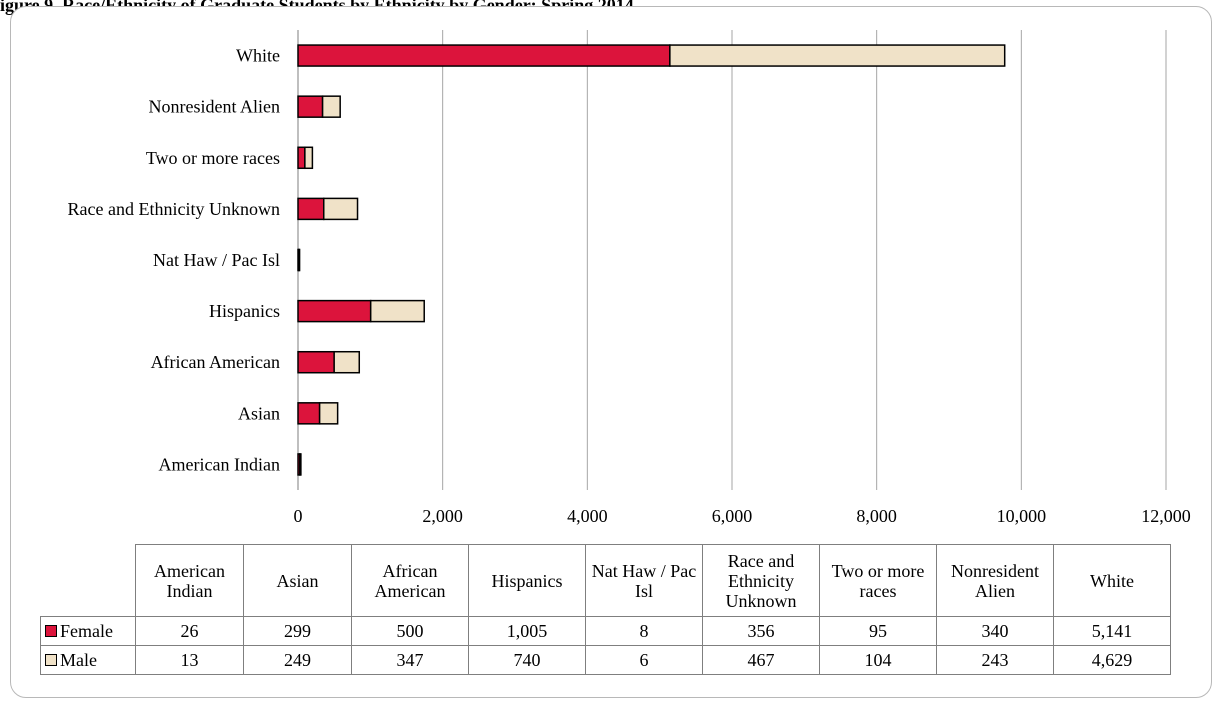 This screenshot has height=710, width=1222. Describe the element at coordinates (78, 660) in the screenshot. I see `legend-label: Male` at that location.